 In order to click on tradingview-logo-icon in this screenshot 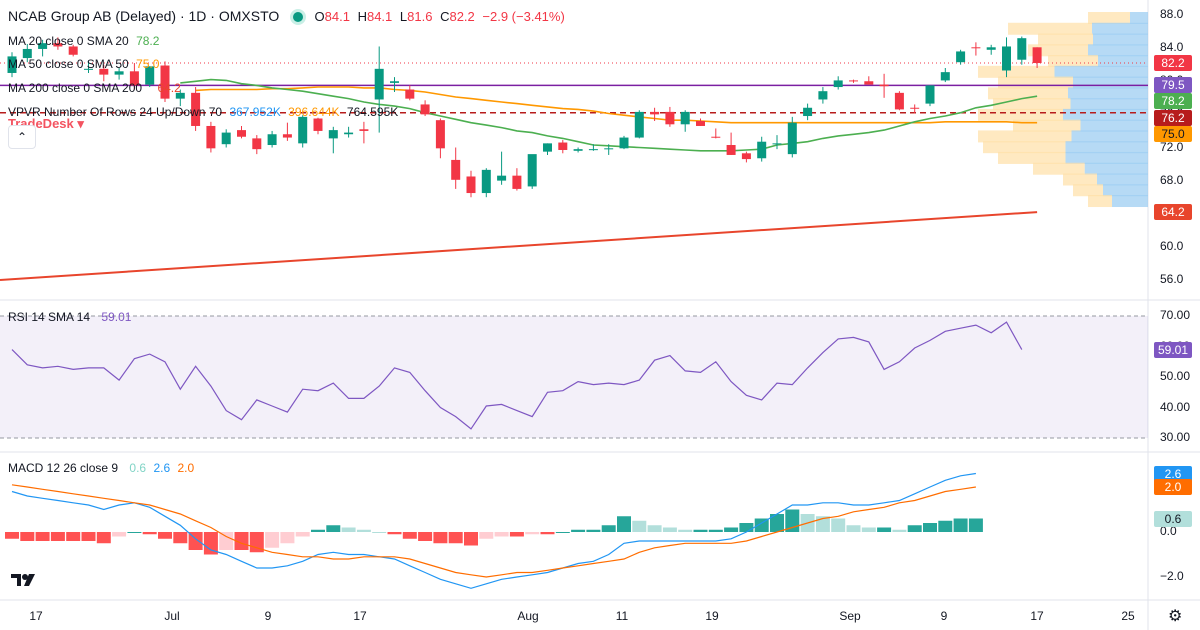, I will do `click(25, 581)`.